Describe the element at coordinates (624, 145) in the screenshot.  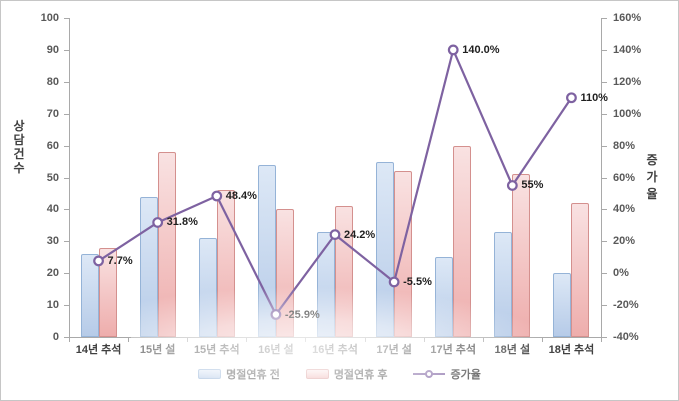
I see `right-axis-tick-label: 80%` at that location.